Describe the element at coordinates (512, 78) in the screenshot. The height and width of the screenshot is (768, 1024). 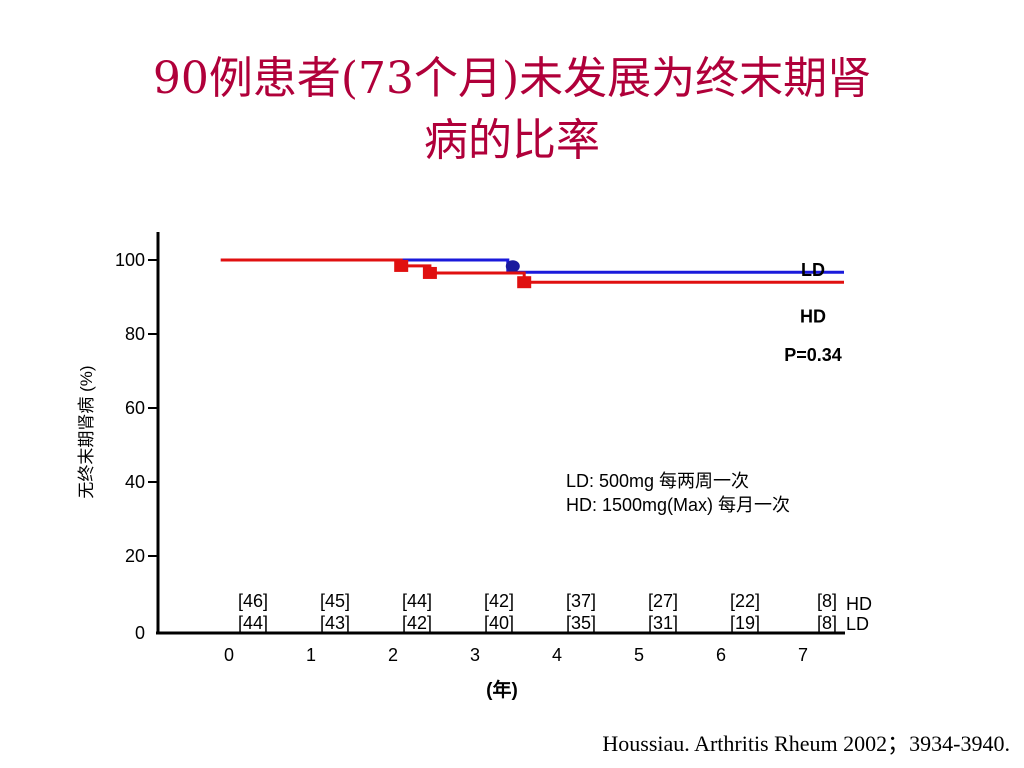
I see `slide-title-line-1: 90例患者(73个月)未发展为终末期肾` at that location.